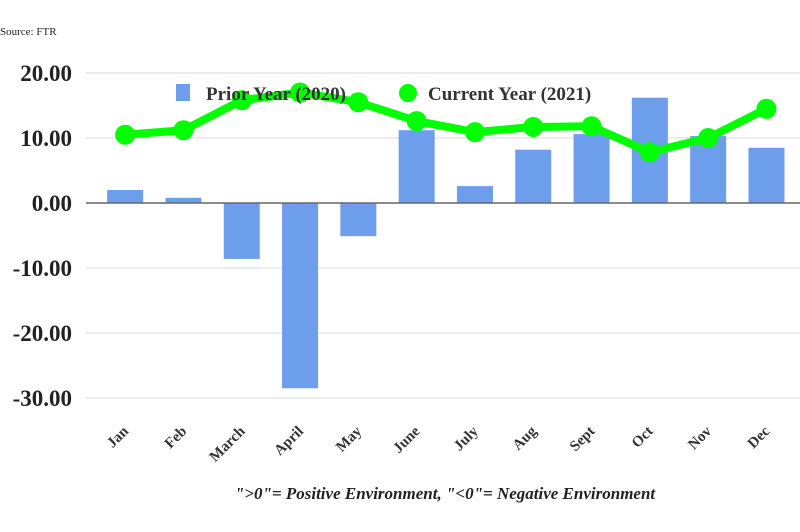 This screenshot has width=800, height=532. What do you see at coordinates (525, 438) in the screenshot?
I see `x-tick-label: Aug` at bounding box center [525, 438].